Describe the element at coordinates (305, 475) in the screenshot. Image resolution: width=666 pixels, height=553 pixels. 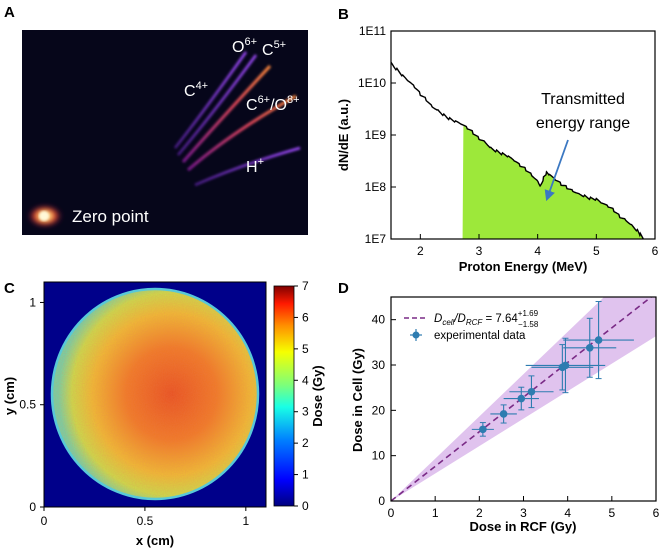
I see `colorbar-tick-label: 1` at that location.